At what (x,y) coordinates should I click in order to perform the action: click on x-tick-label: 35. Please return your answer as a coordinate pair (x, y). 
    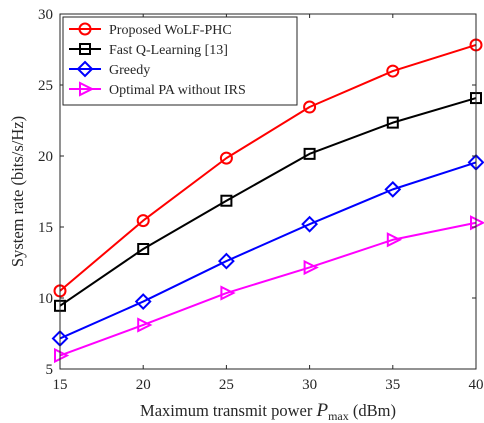
    Looking at the image, I should click on (392, 385).